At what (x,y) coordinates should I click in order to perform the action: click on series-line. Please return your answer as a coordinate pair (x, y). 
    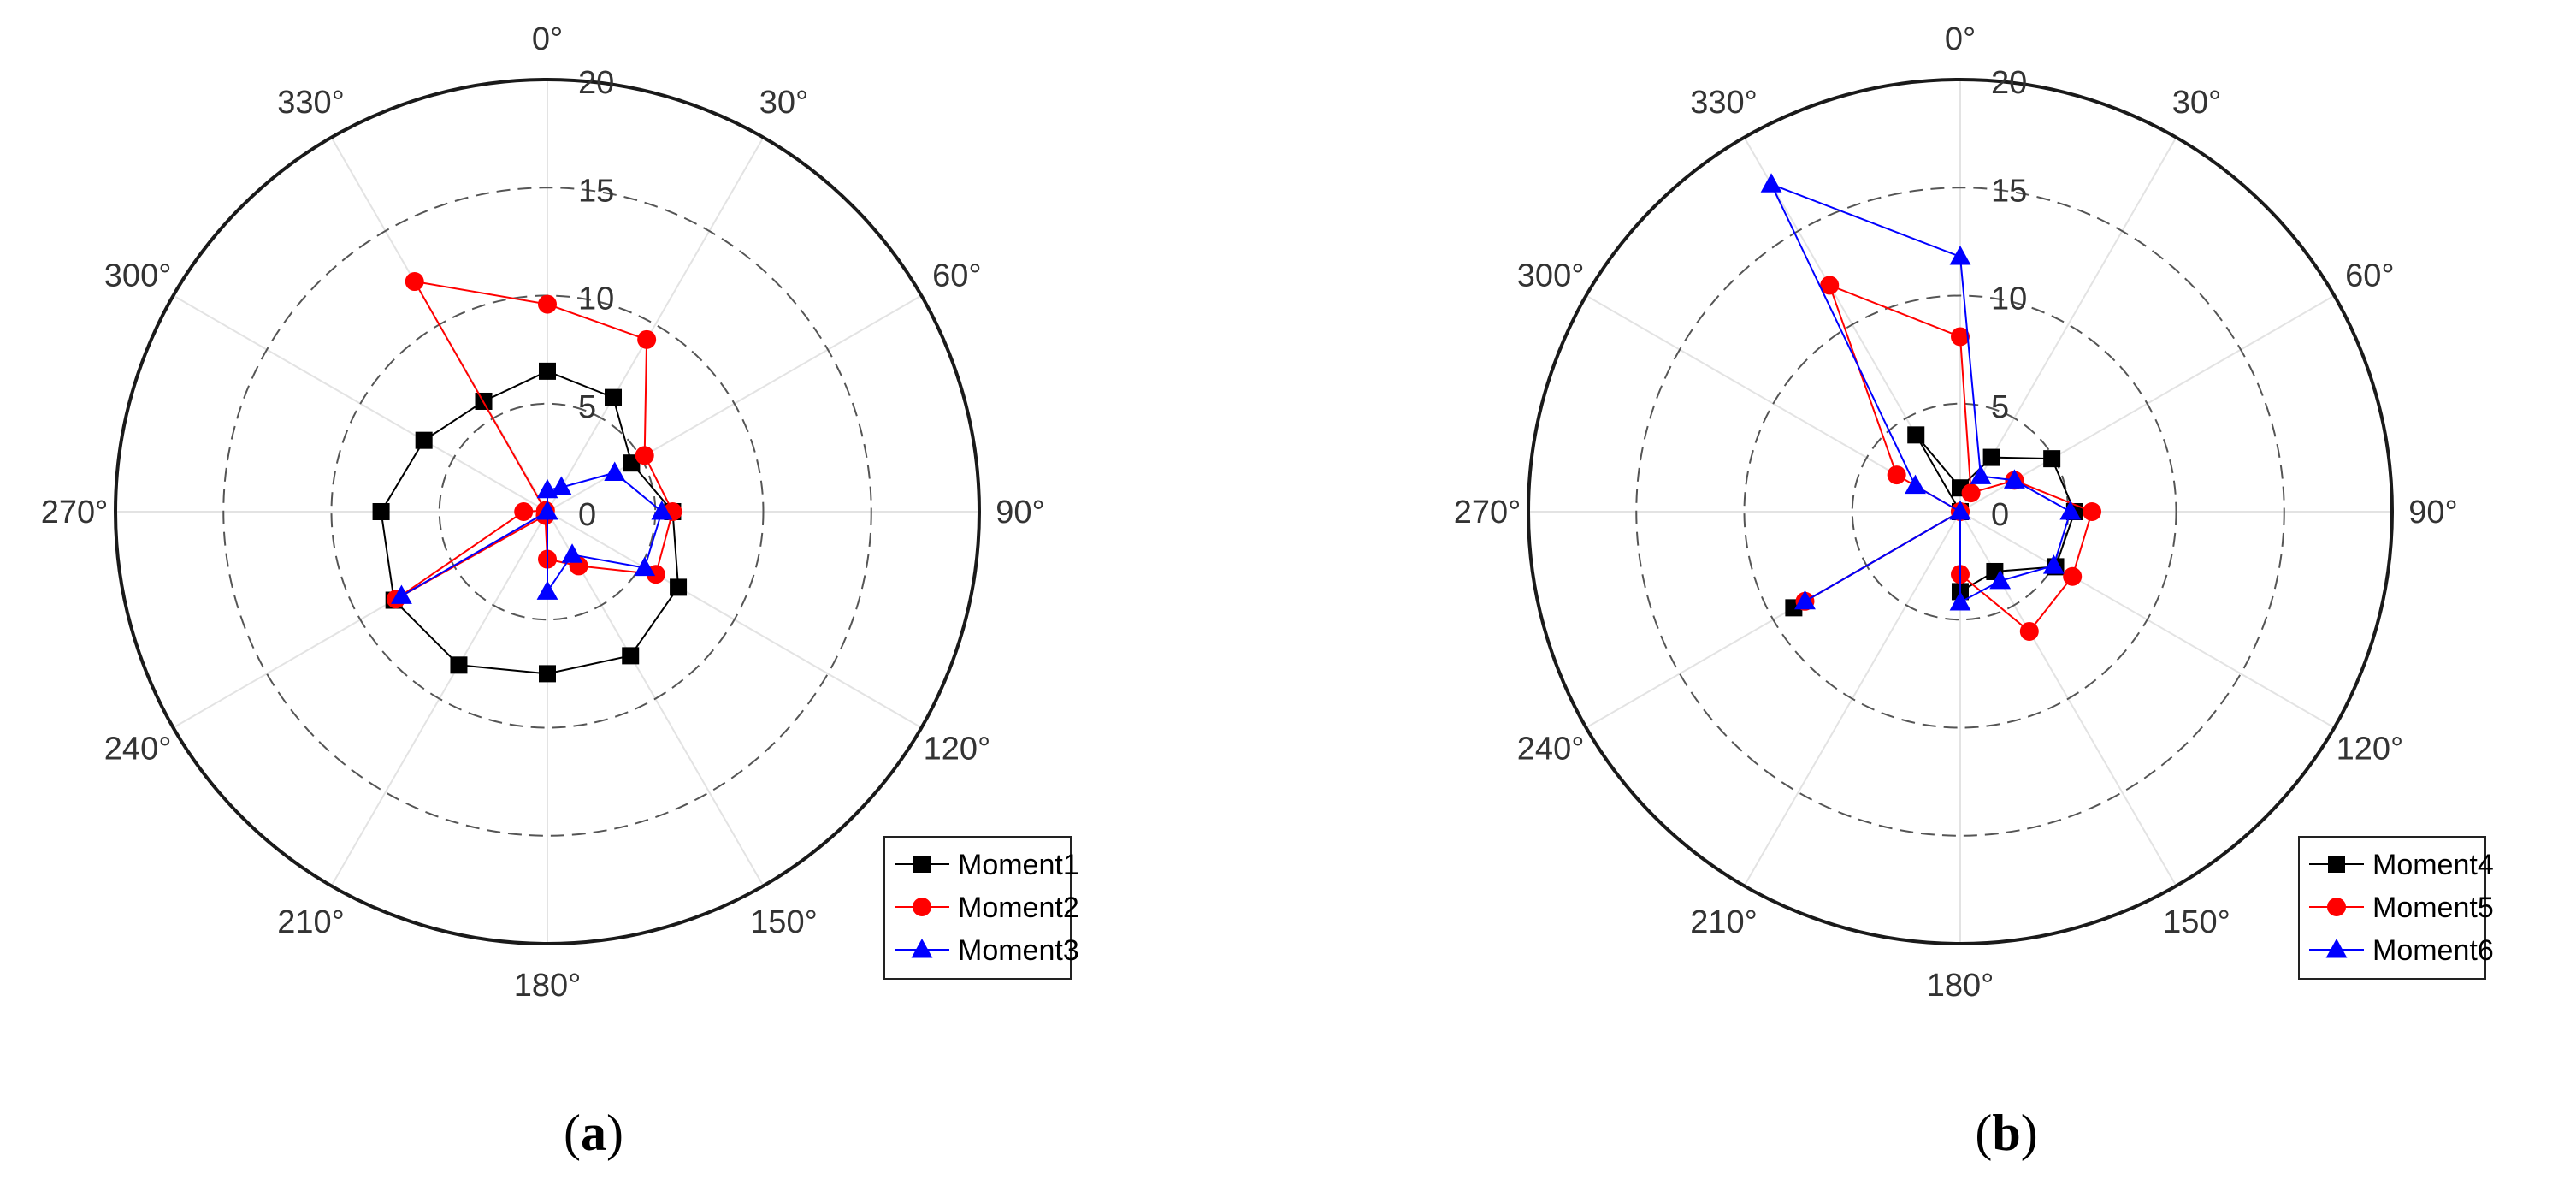
    Looking at the image, I should click on (1934, 521).